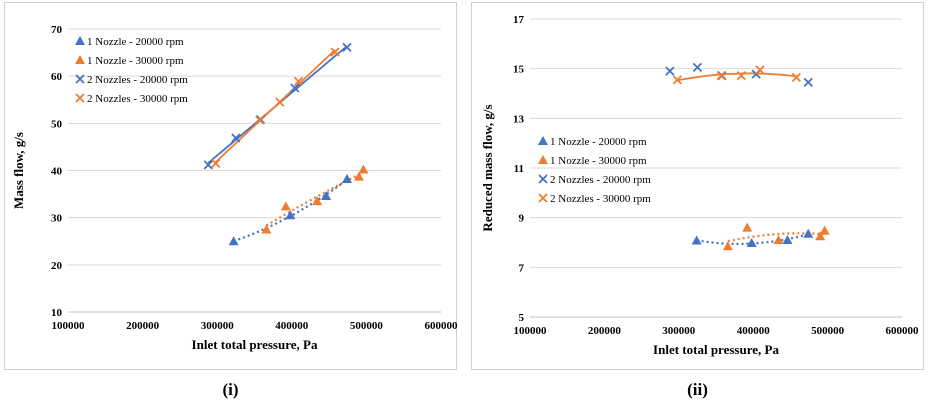 This screenshot has height=410, width=928. What do you see at coordinates (57, 77) in the screenshot?
I see `y-tick-label: 60` at bounding box center [57, 77].